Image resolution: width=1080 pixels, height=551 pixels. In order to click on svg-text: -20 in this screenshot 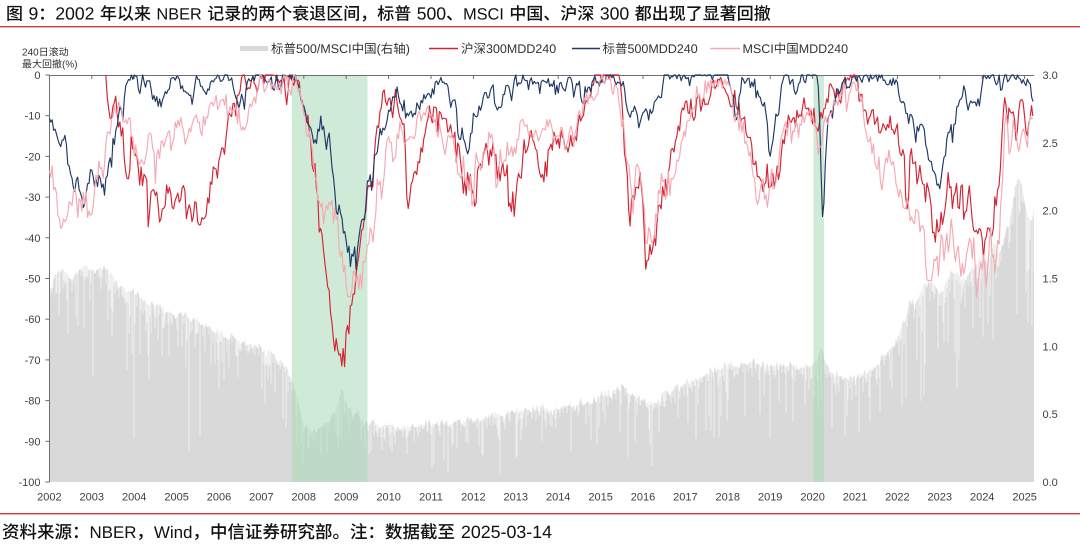, I will do `click(33, 157)`.